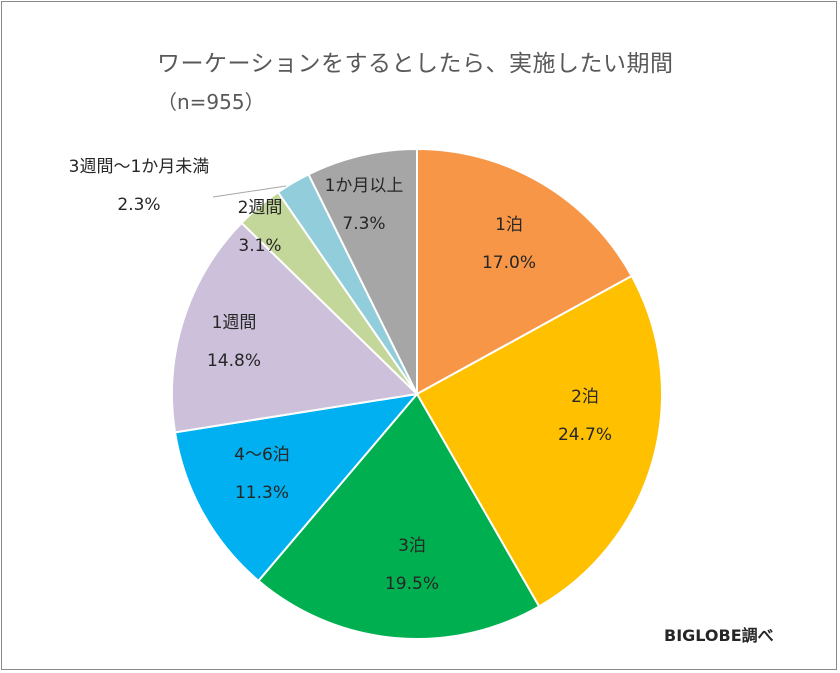 Image resolution: width=840 pixels, height=673 pixels. Describe the element at coordinates (585, 397) in the screenshot. I see `slice-label-2: 2泊` at that location.